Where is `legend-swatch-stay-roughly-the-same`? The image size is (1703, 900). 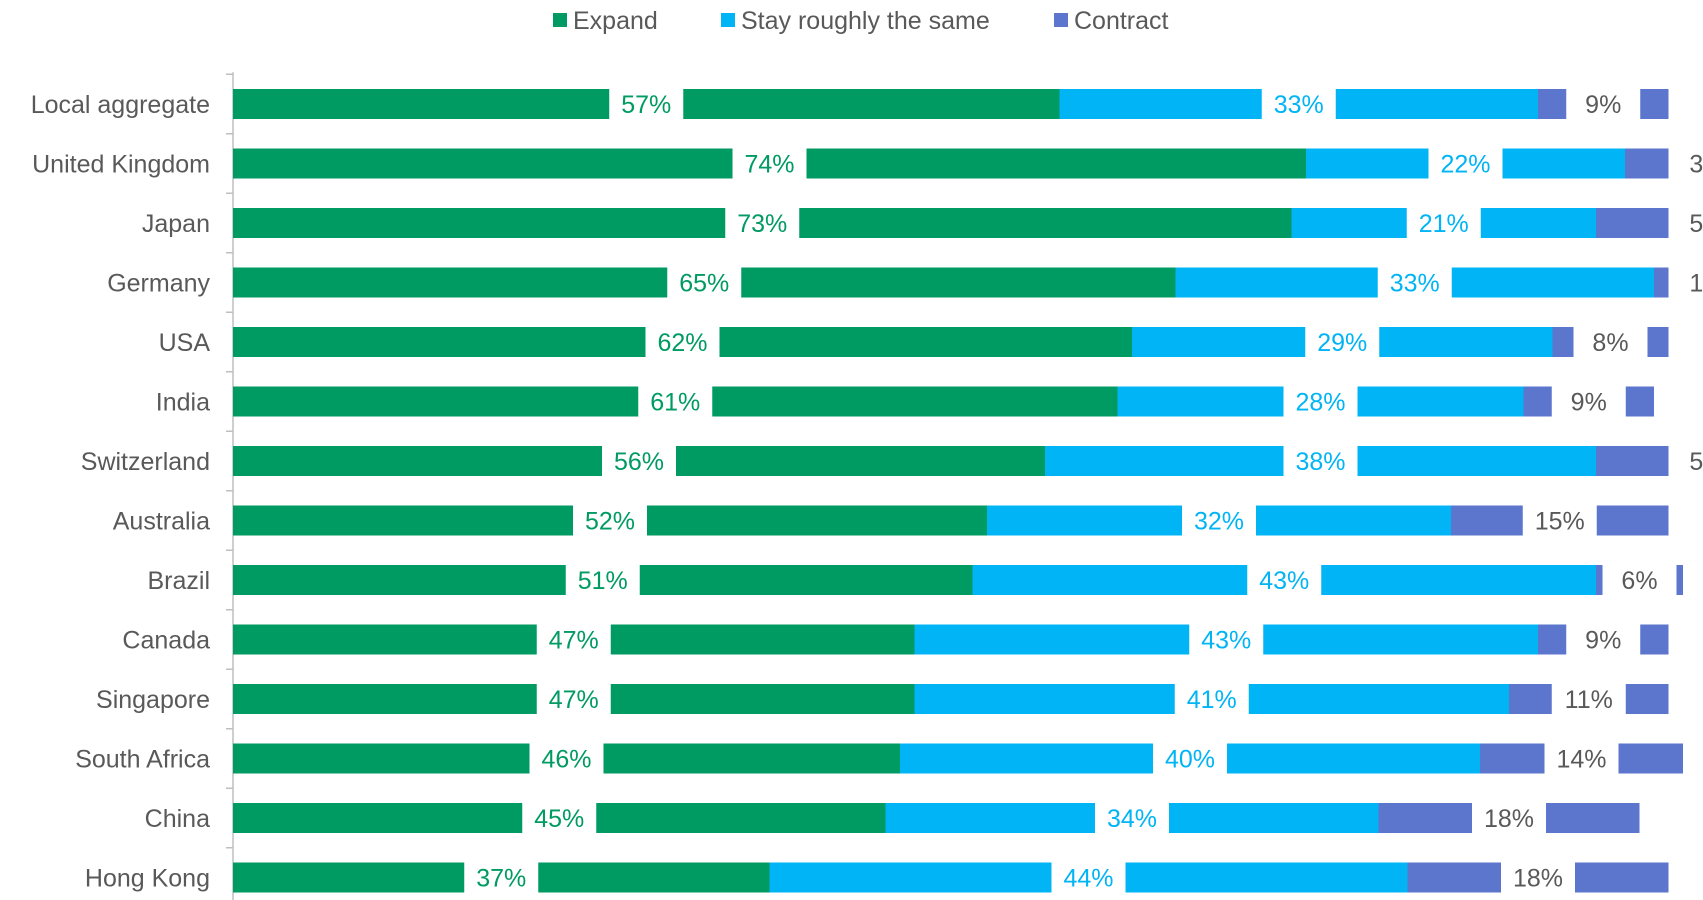 legend-swatch-stay-roughly-the-same is located at coordinates (728, 20).